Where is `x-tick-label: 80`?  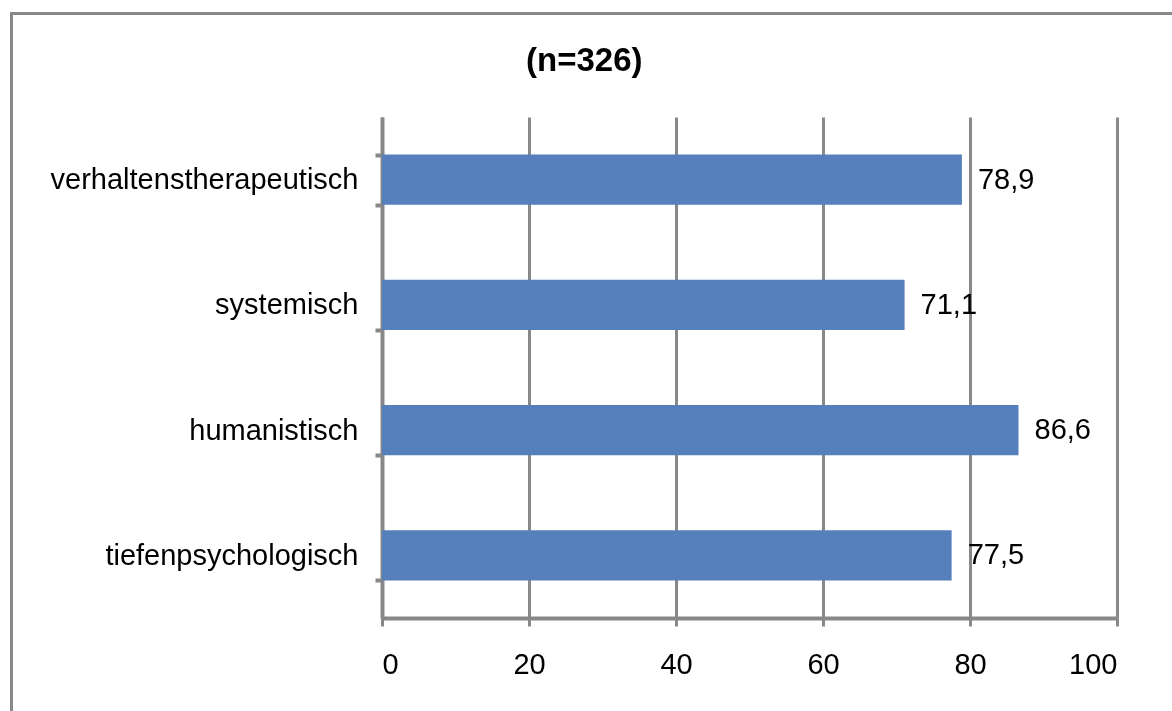
x-tick-label: 80 is located at coordinates (970, 663).